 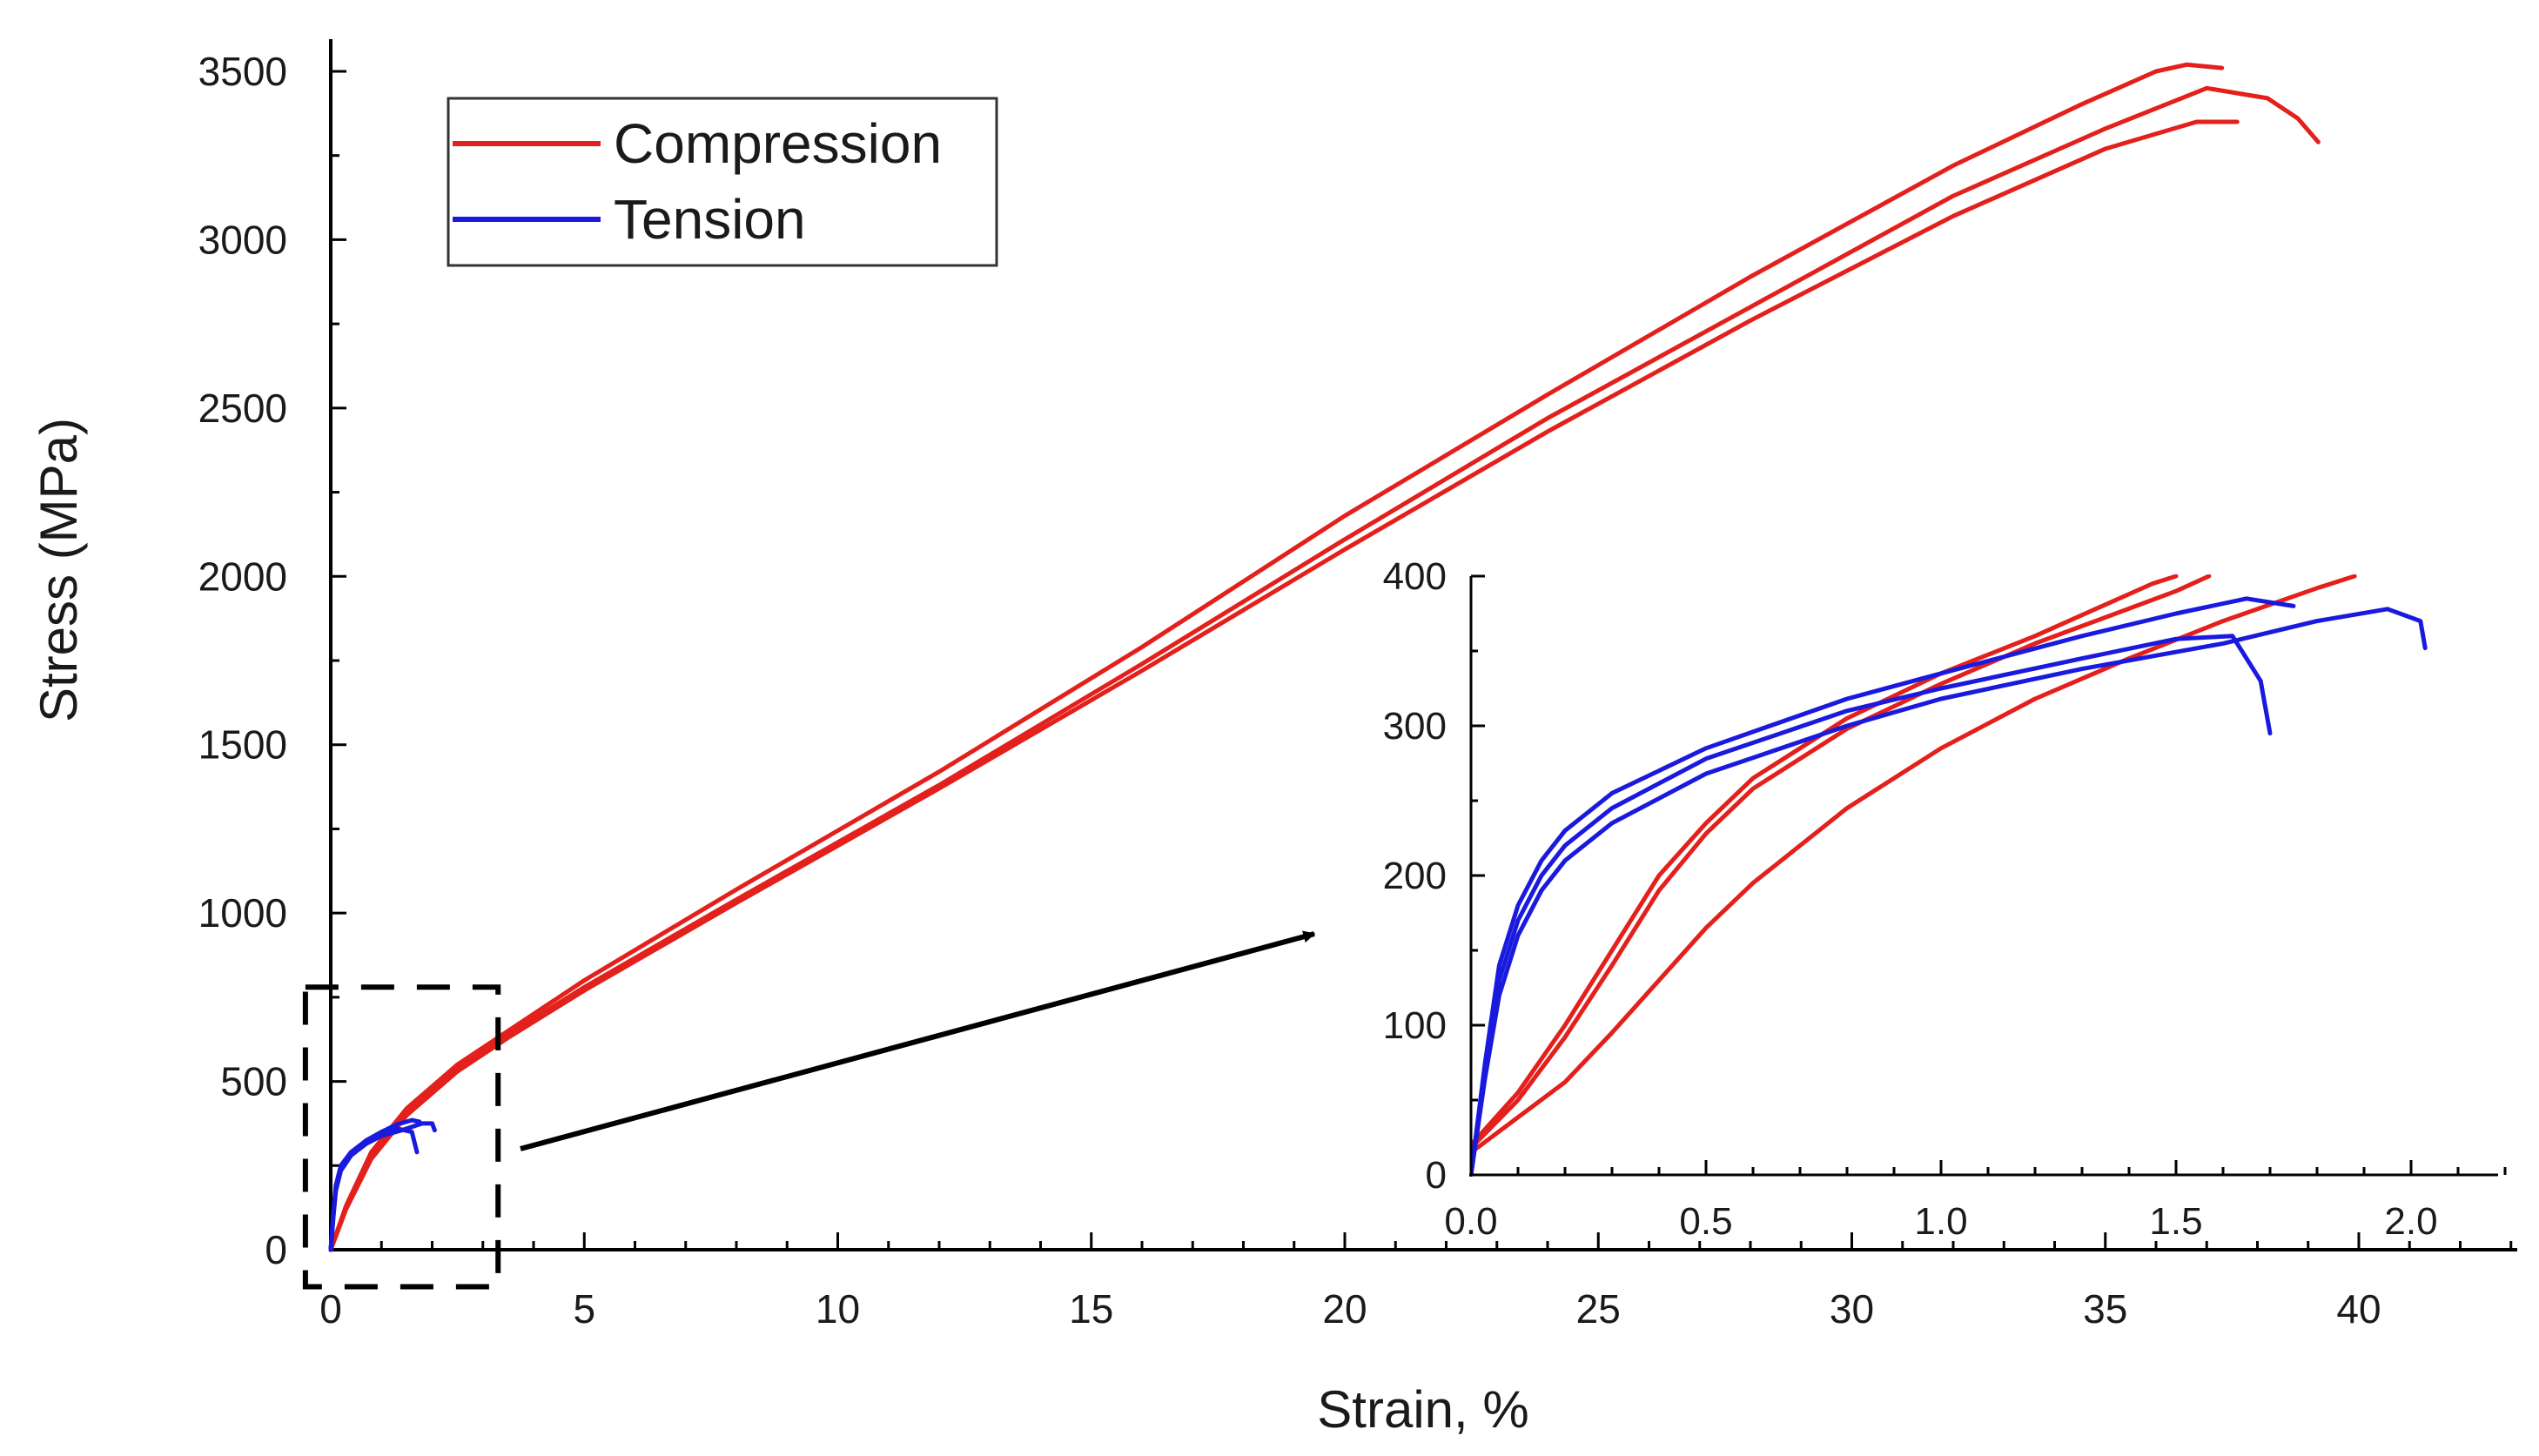 I want to click on x-tick-label: 5, so click(x=584, y=1309).